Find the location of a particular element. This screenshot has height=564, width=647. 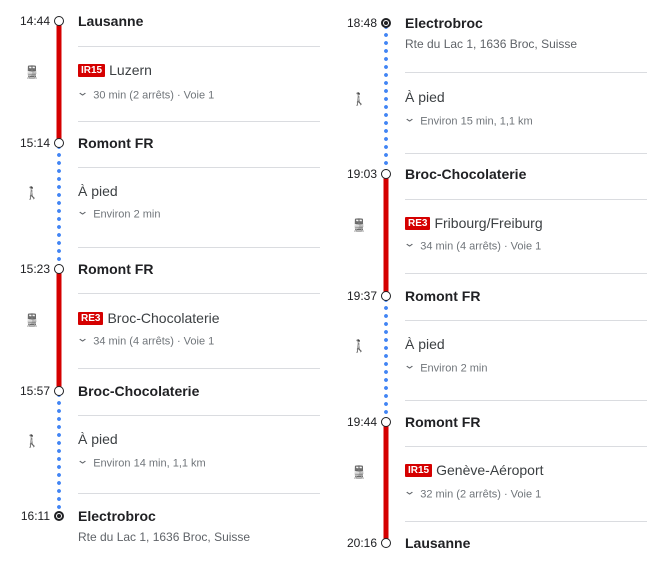

leg-details-toggle: ⌄ Environ 15 min, 1,1 km is located at coordinates (468, 120).